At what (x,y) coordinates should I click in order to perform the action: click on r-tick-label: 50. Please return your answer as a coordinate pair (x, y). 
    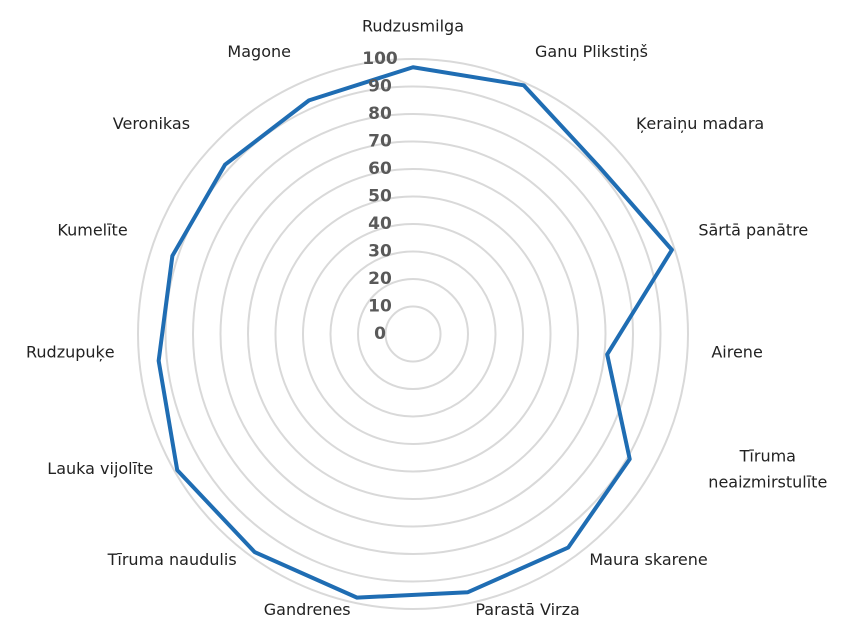
    Looking at the image, I should click on (380, 197).